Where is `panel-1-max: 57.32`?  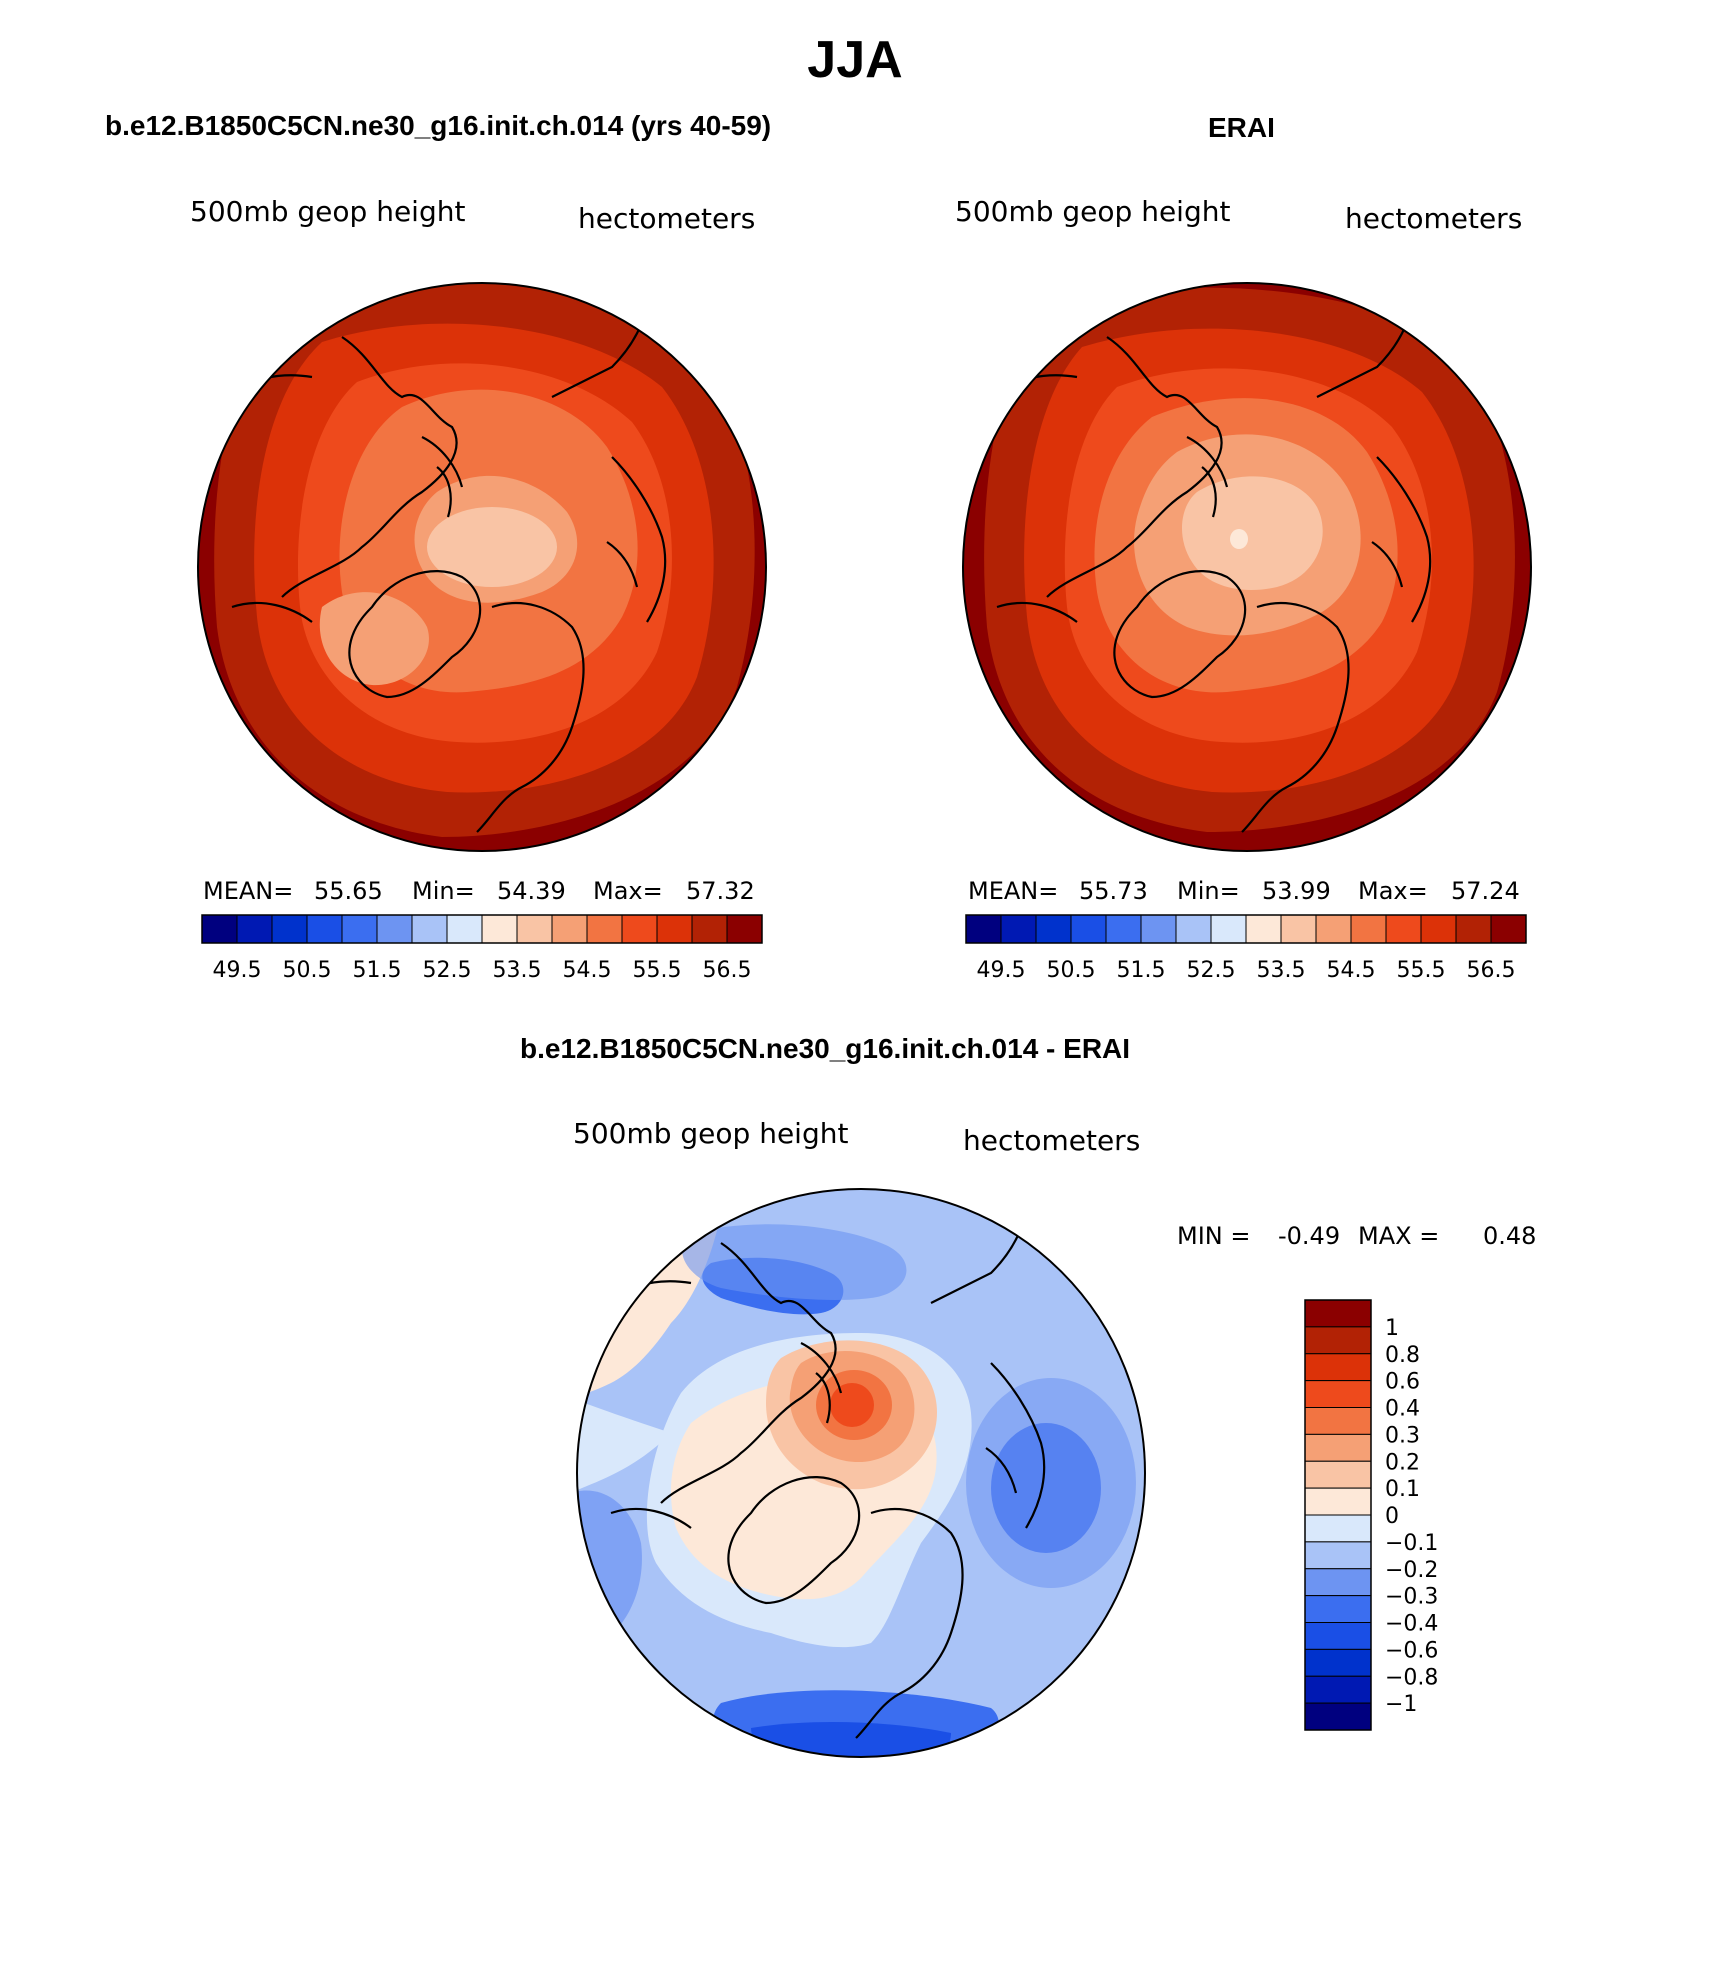 panel-1-max: 57.32 is located at coordinates (720, 891).